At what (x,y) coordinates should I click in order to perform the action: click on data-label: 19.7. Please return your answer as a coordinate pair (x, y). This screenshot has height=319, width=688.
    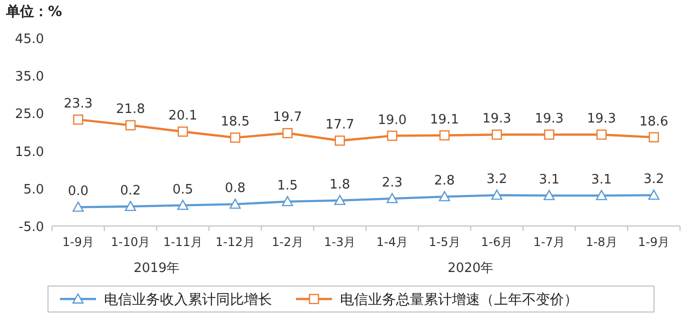
    Looking at the image, I should click on (287, 118).